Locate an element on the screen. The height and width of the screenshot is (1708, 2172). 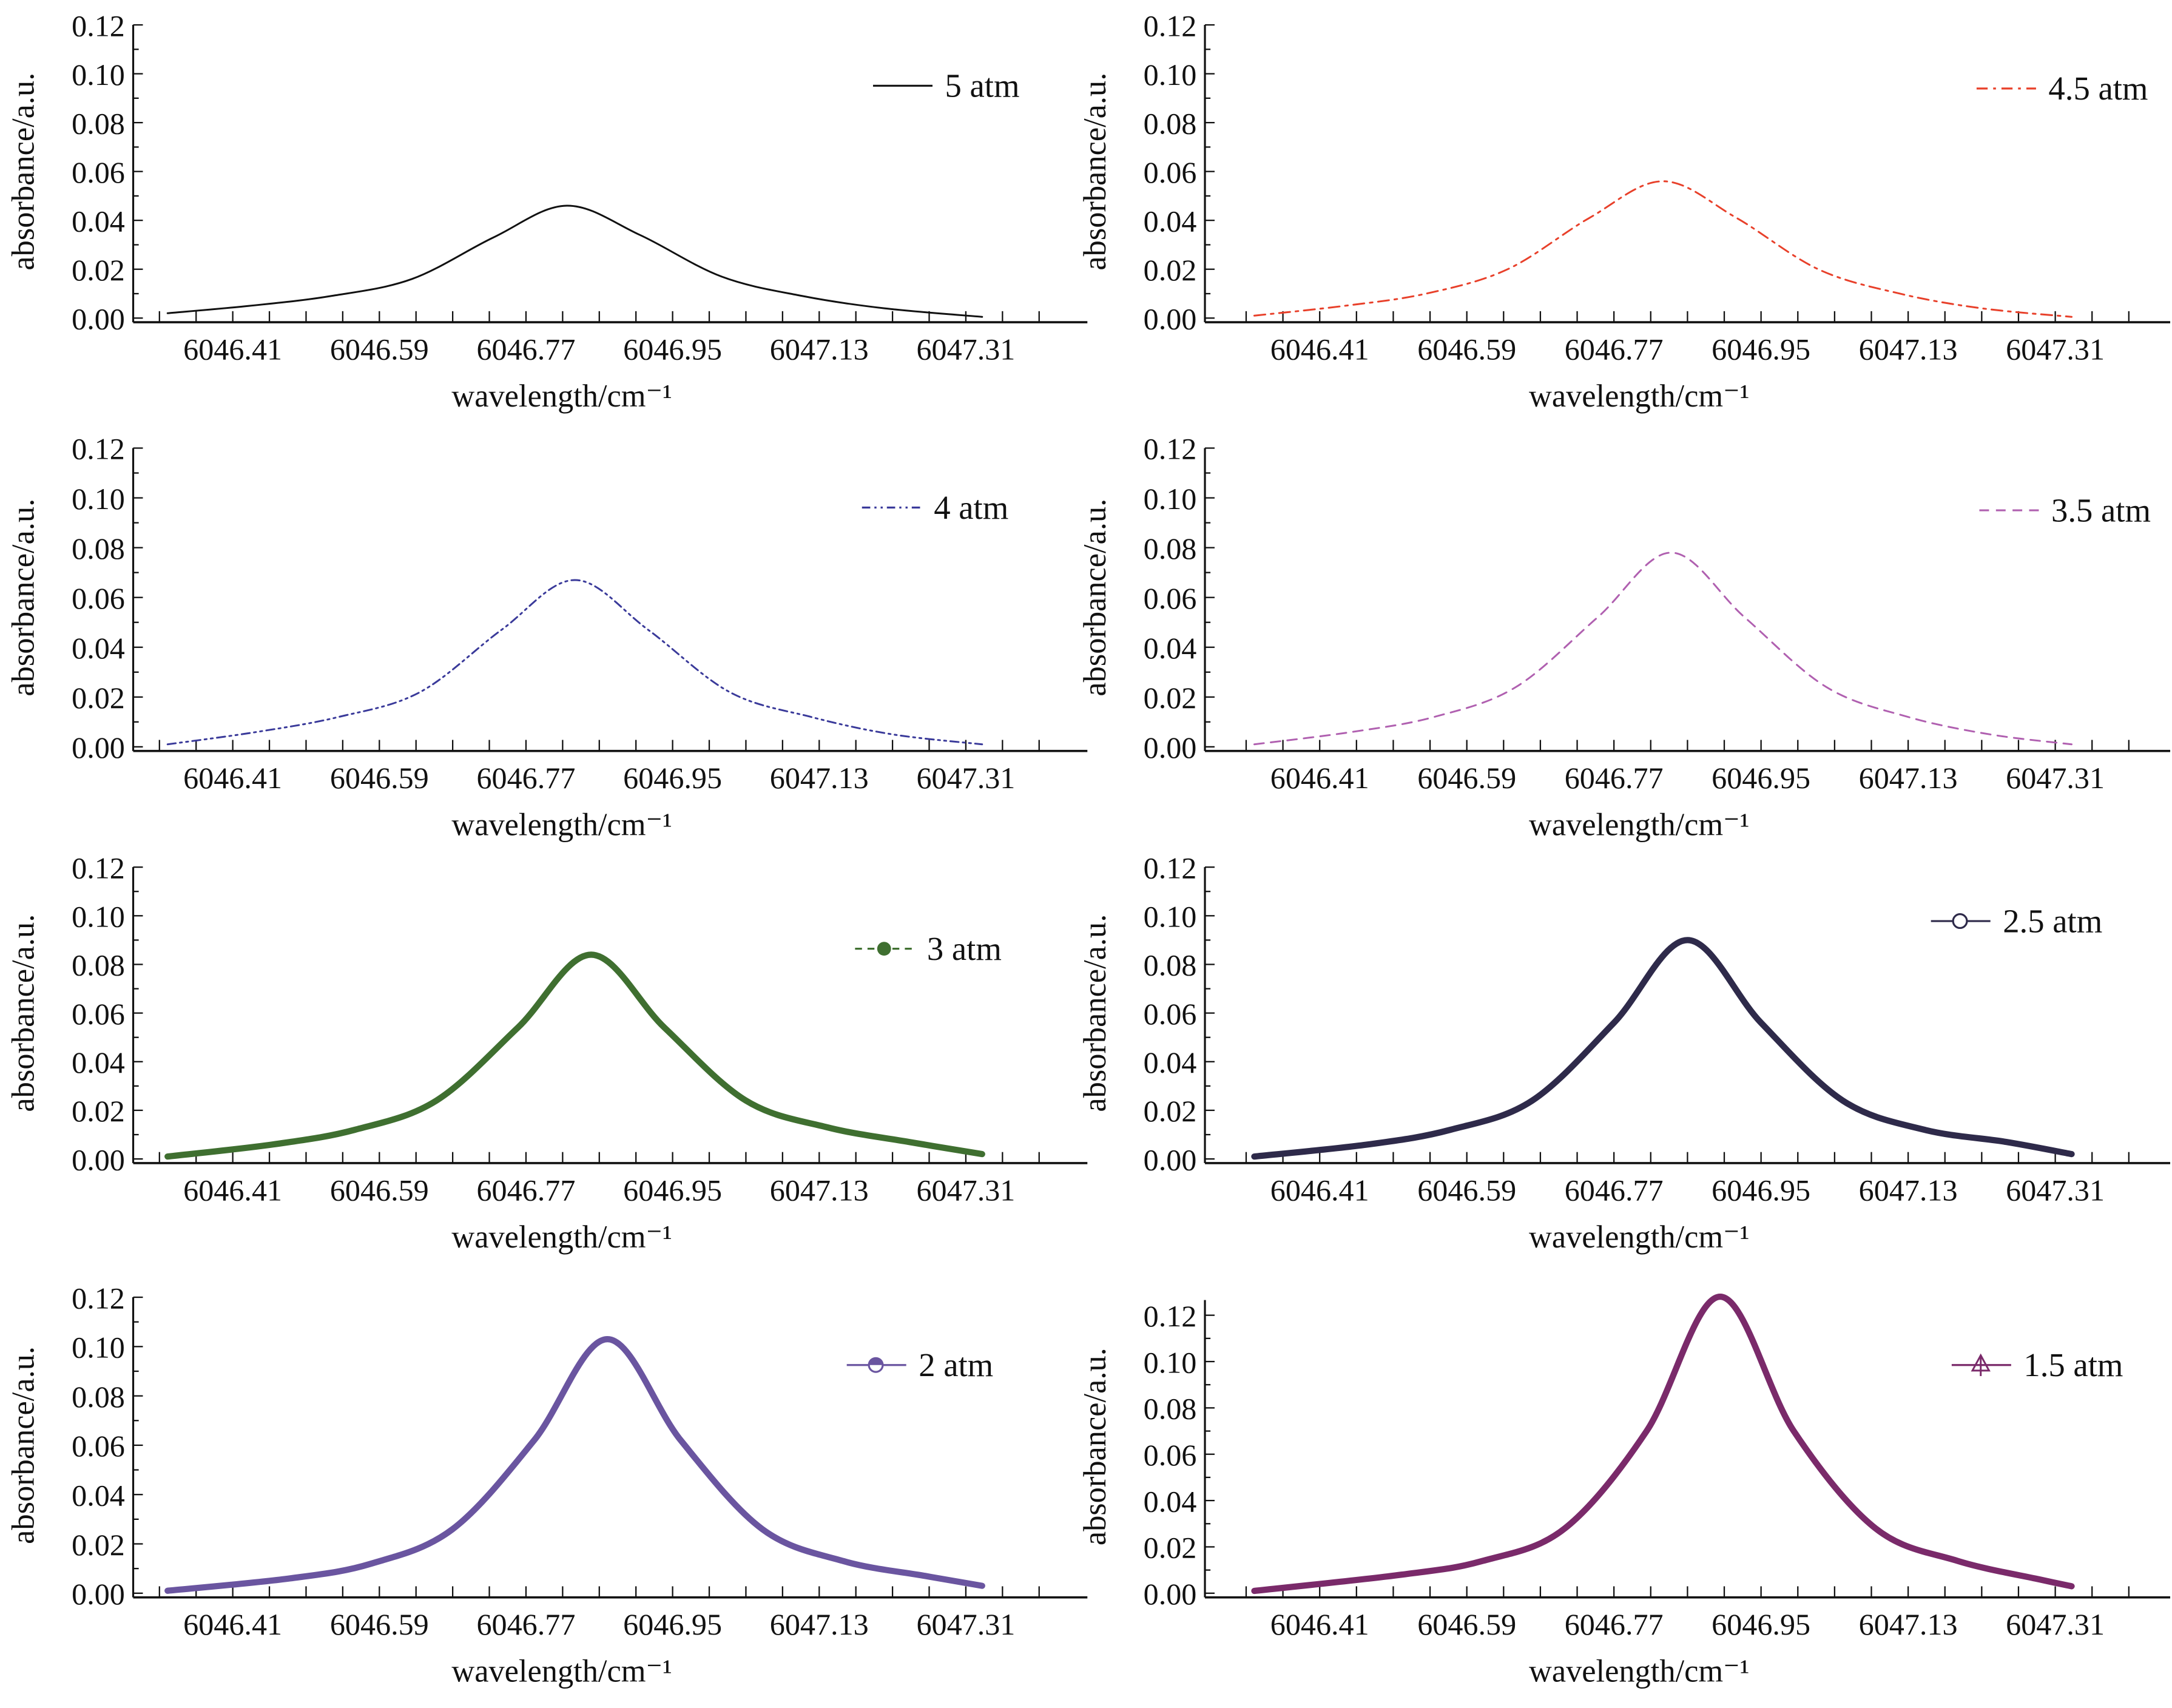
legend: 2.5 atm is located at coordinates (2016, 921).